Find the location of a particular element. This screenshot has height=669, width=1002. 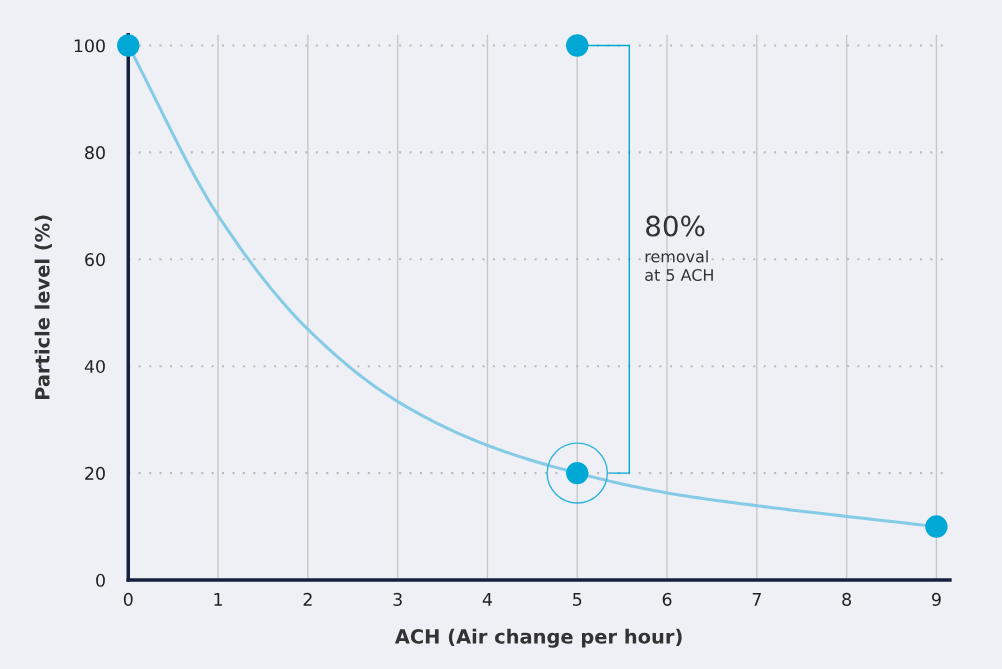

x-tick-label: 7 is located at coordinates (756, 599).